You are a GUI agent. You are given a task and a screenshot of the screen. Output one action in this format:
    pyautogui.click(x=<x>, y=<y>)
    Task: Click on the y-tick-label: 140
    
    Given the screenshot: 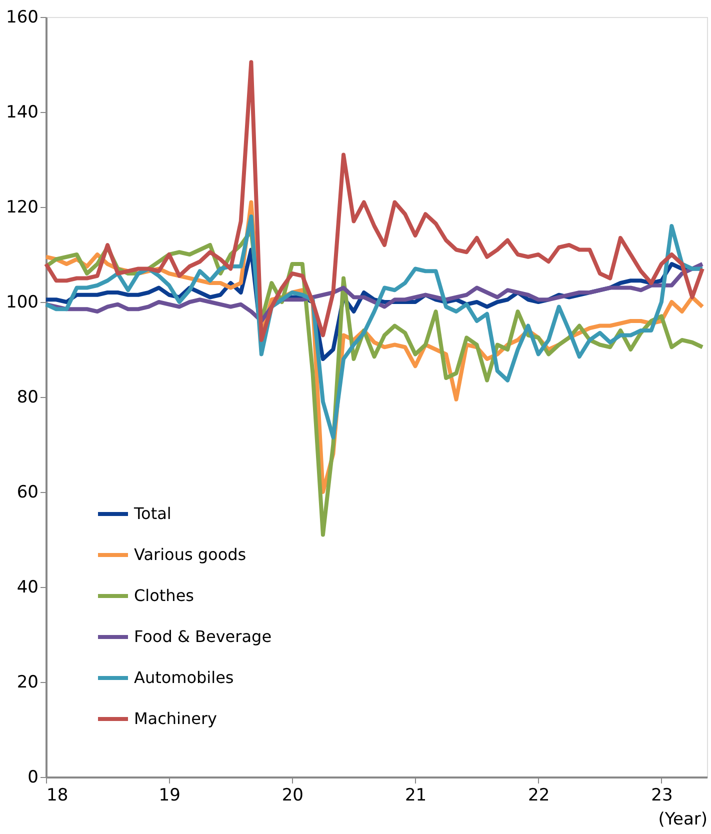 What is the action you would take?
    pyautogui.click(x=22, y=112)
    